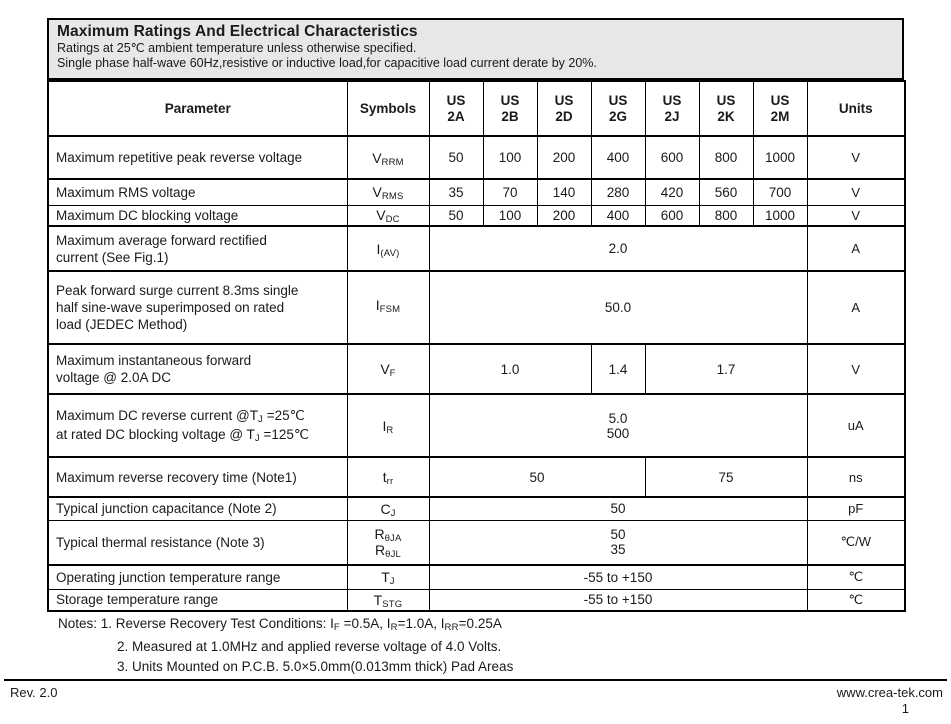 This screenshot has width=951, height=724. I want to click on col-header-us2m: US 2M, so click(780, 108).